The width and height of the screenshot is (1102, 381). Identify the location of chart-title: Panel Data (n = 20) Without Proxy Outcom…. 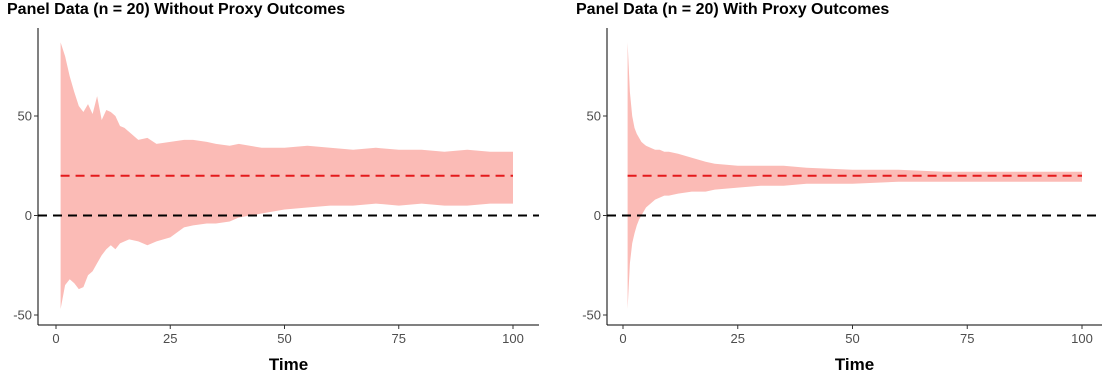
(176, 9).